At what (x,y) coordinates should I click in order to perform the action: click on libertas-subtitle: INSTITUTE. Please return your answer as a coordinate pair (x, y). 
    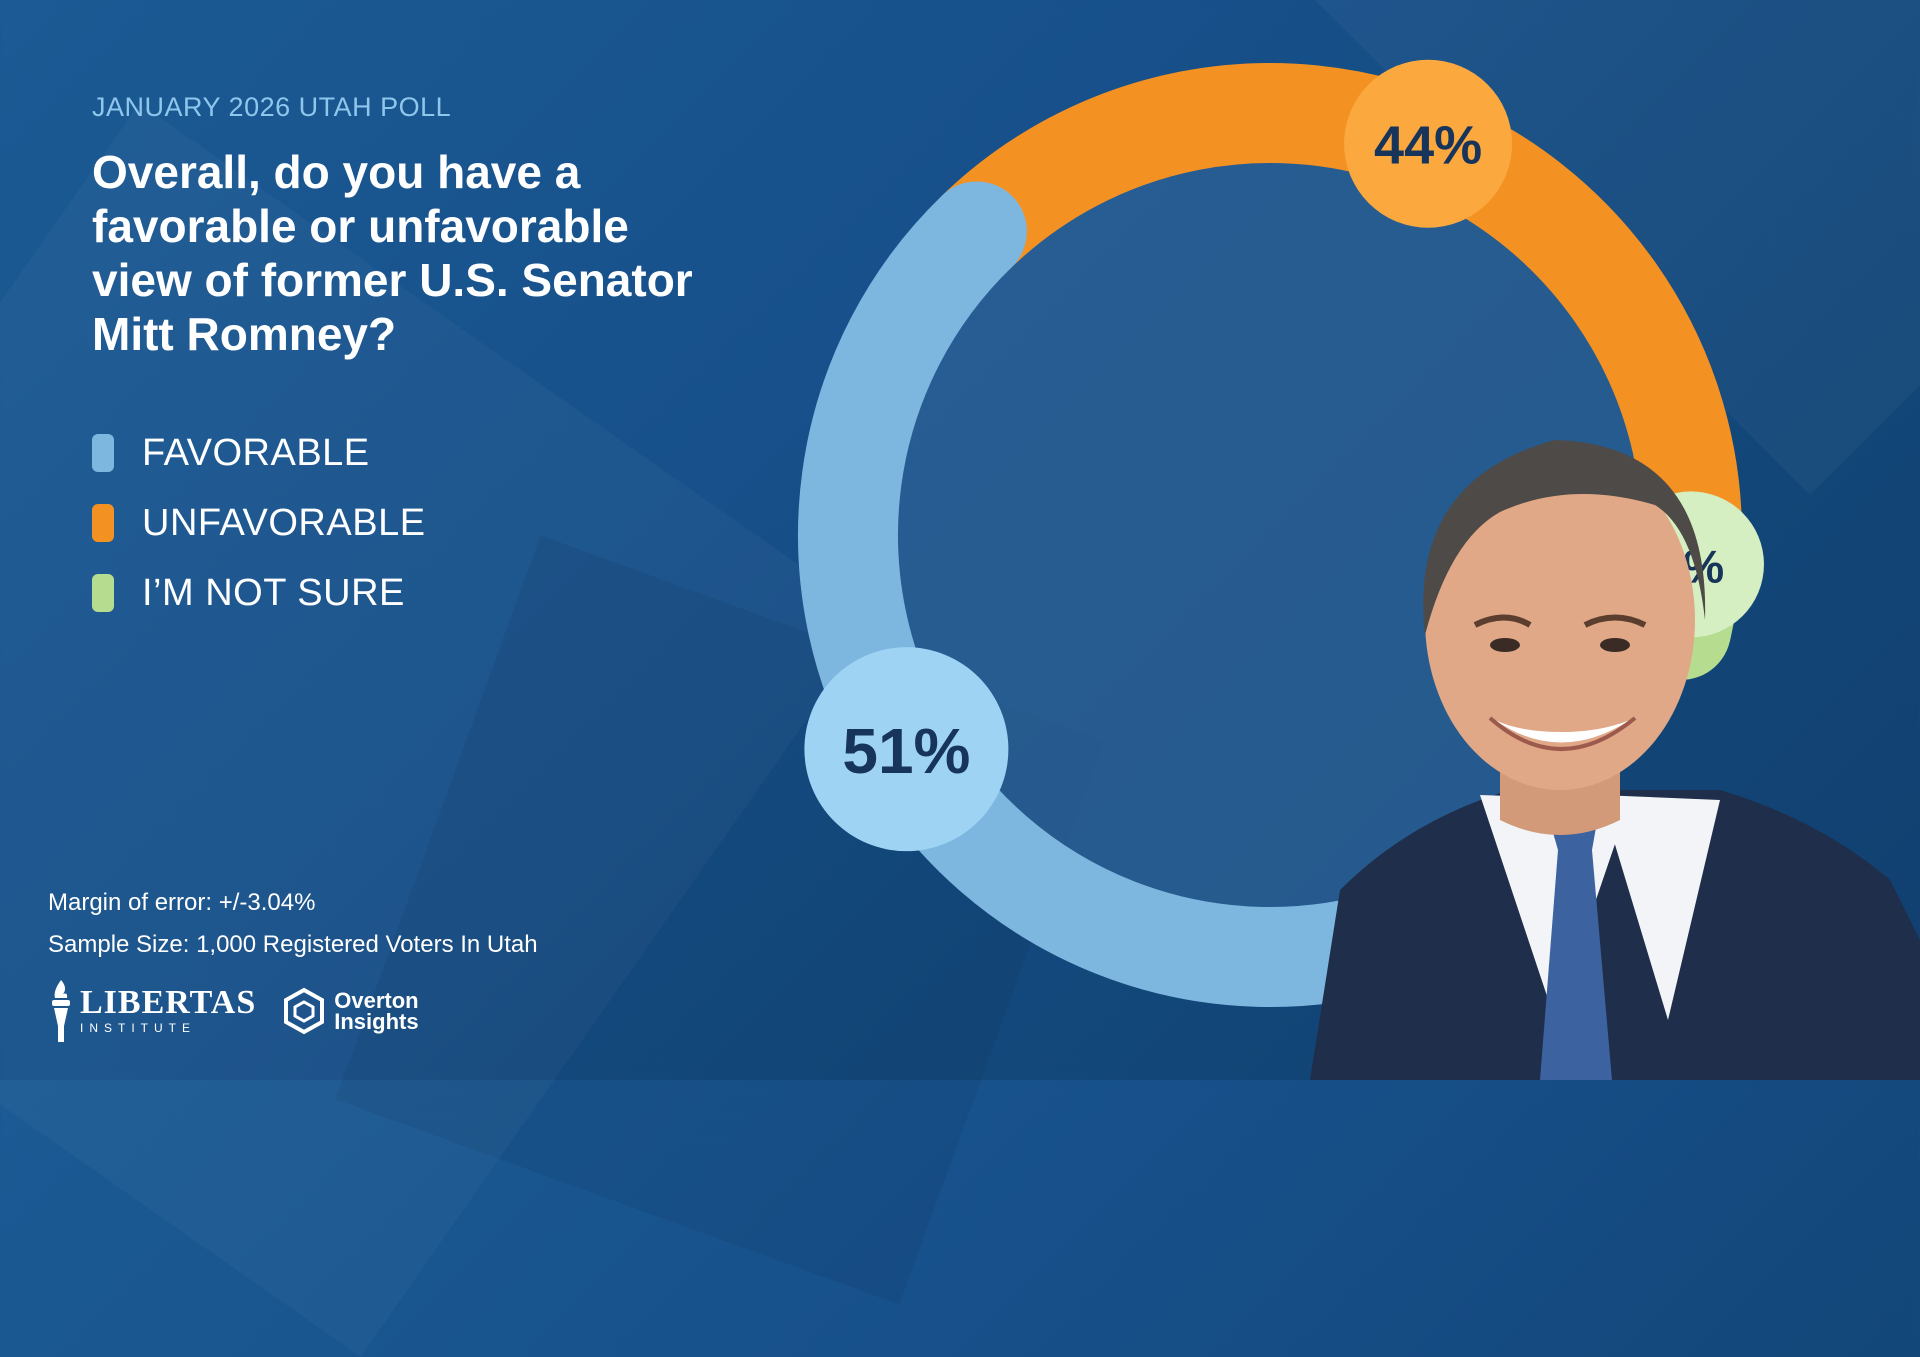
    Looking at the image, I should click on (138, 1028).